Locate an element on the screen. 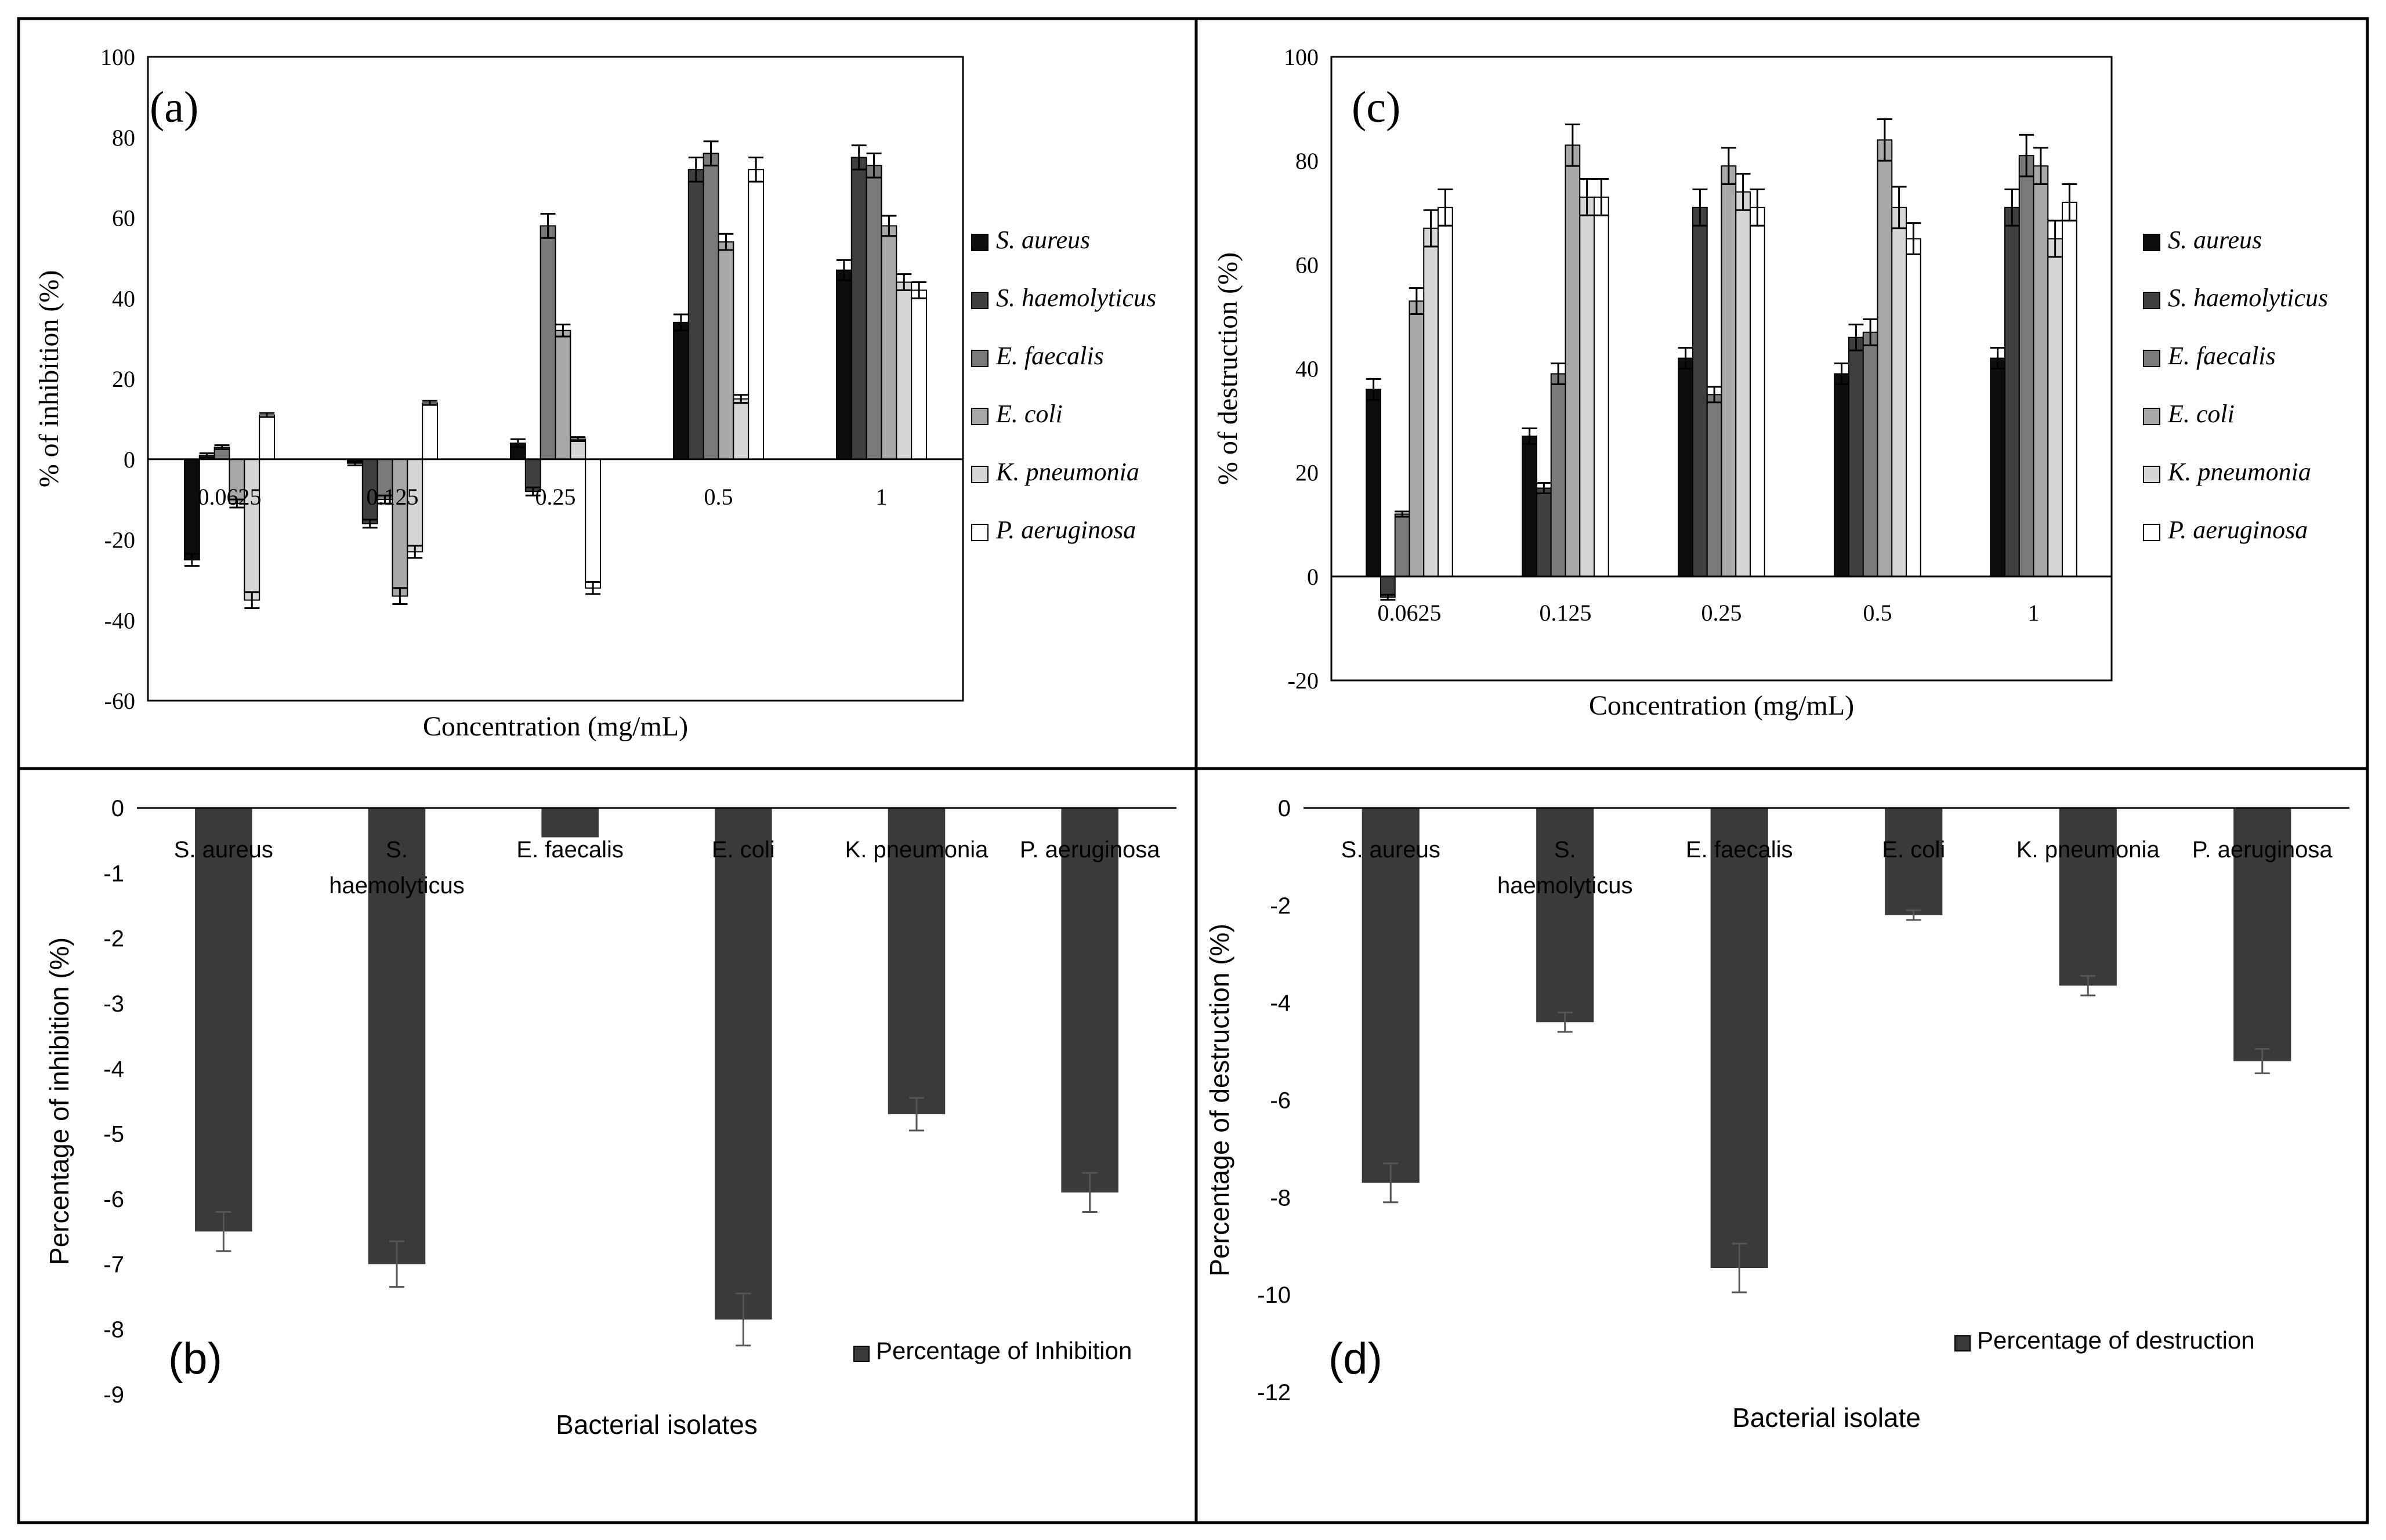 The width and height of the screenshot is (2386, 1540). bar-percentage-of-inhibition-p-aeruginosa is located at coordinates (1089, 1000).